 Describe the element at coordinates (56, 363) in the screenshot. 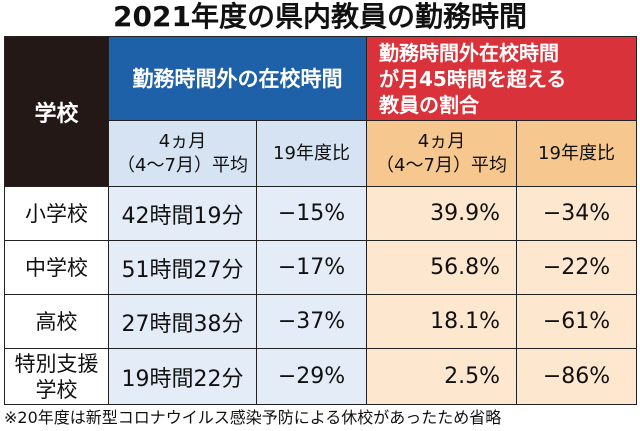

I see `row-school-line1: 特別支援` at that location.